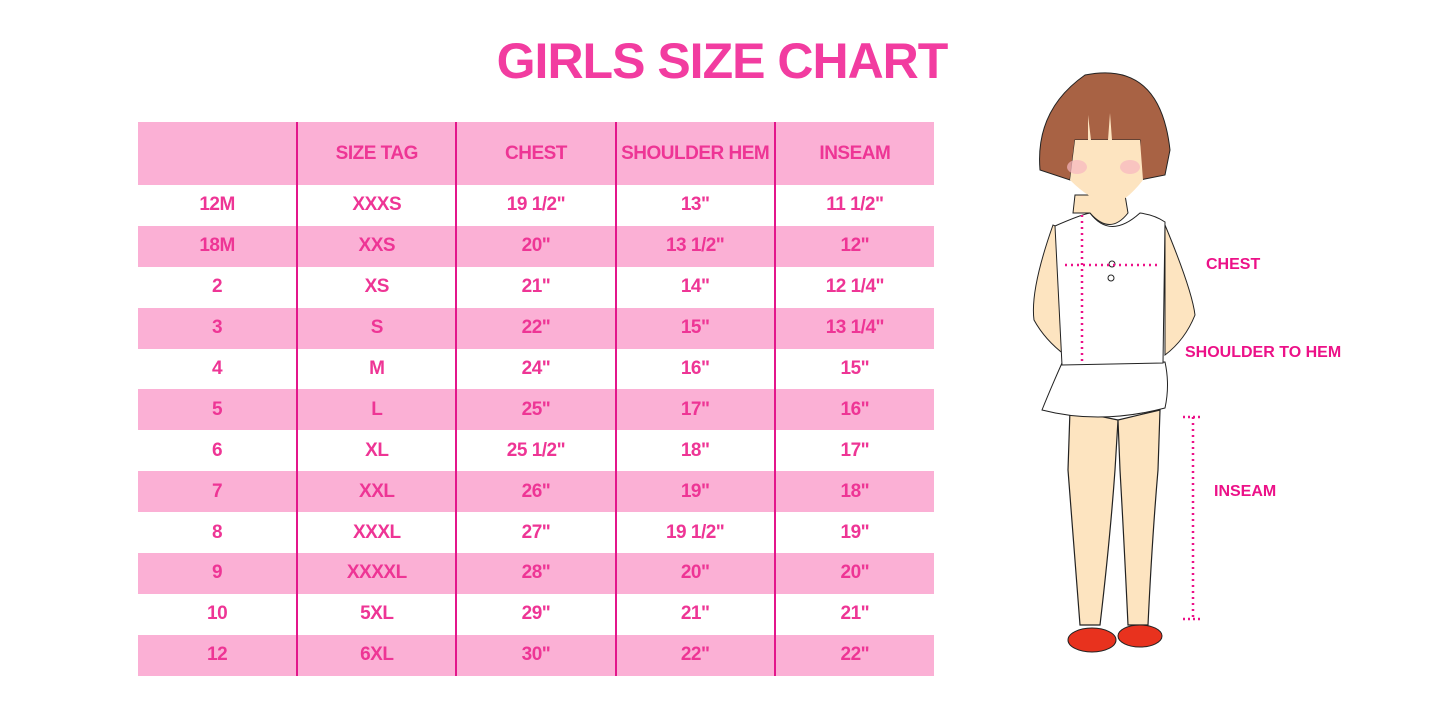  I want to click on table-cell: 27", so click(535, 533).